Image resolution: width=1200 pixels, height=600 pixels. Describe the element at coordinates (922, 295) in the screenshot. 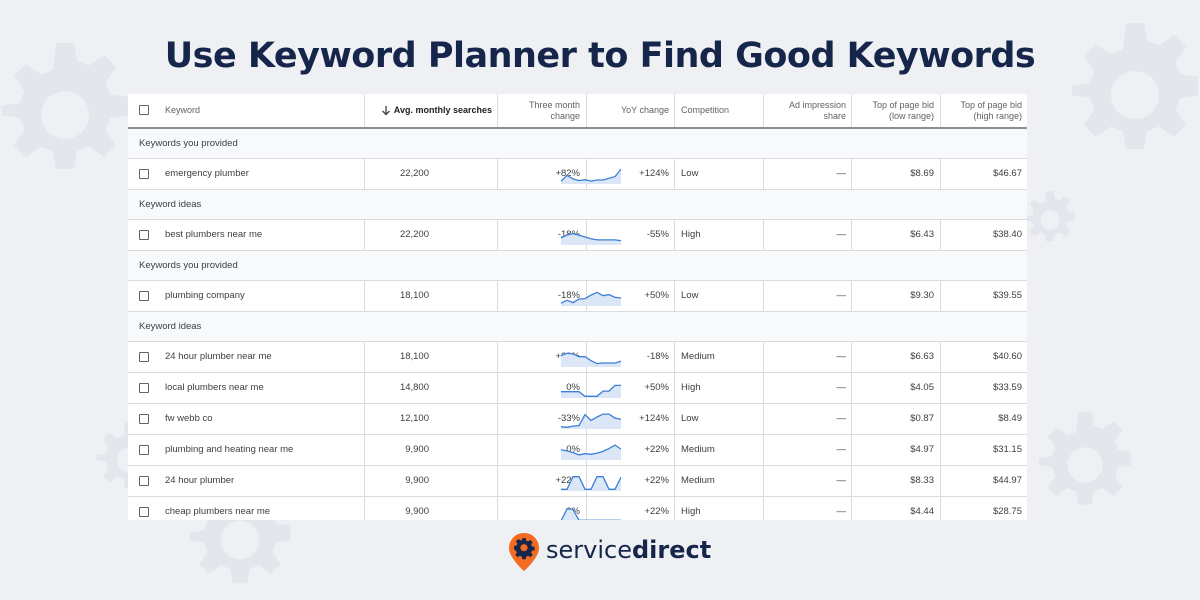

I see `bid-low-cell: $9.30` at that location.